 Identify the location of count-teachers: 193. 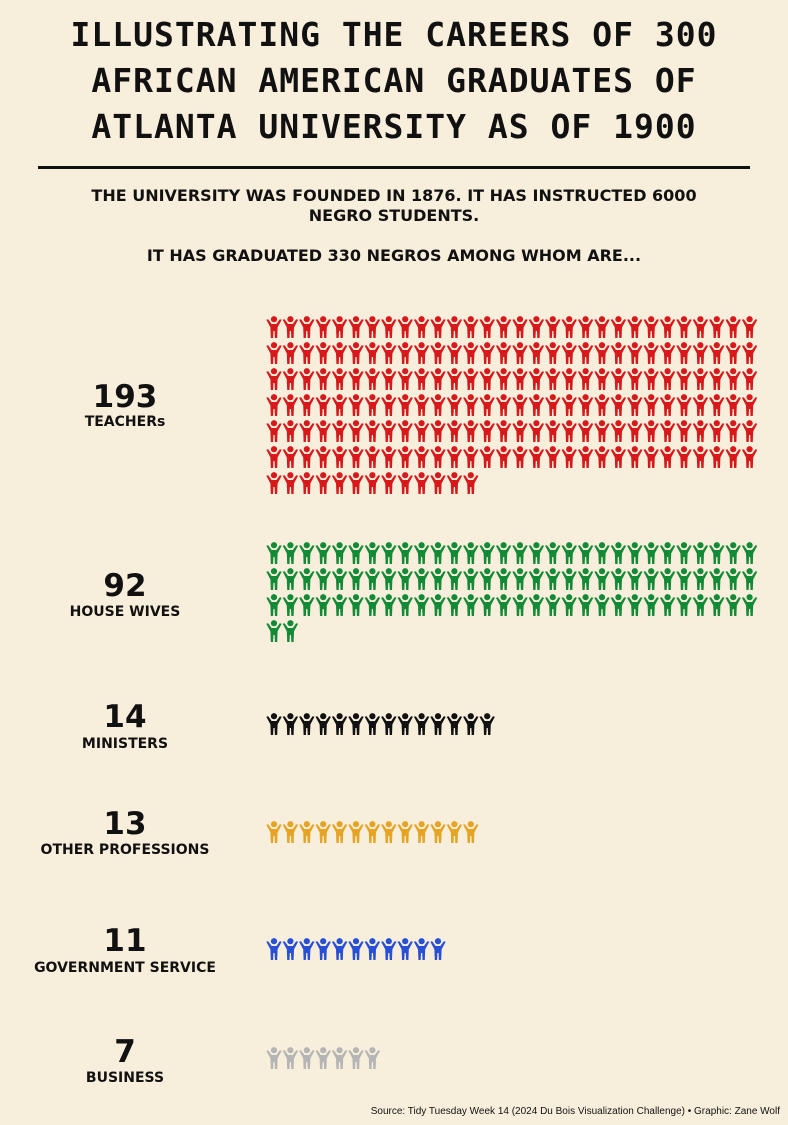
(125, 397).